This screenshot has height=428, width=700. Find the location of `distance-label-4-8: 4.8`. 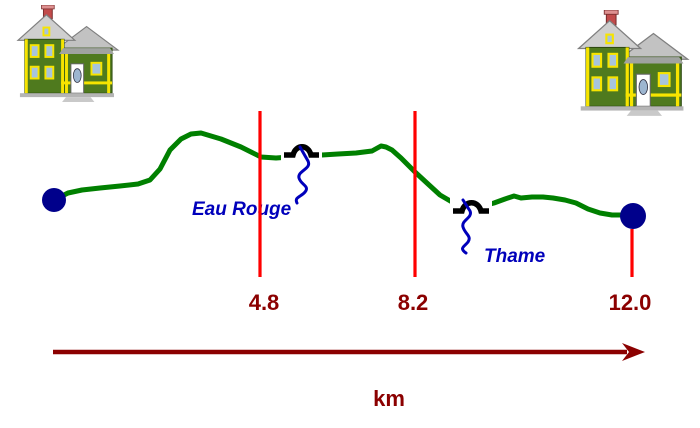

distance-label-4-8: 4.8 is located at coordinates (264, 302).